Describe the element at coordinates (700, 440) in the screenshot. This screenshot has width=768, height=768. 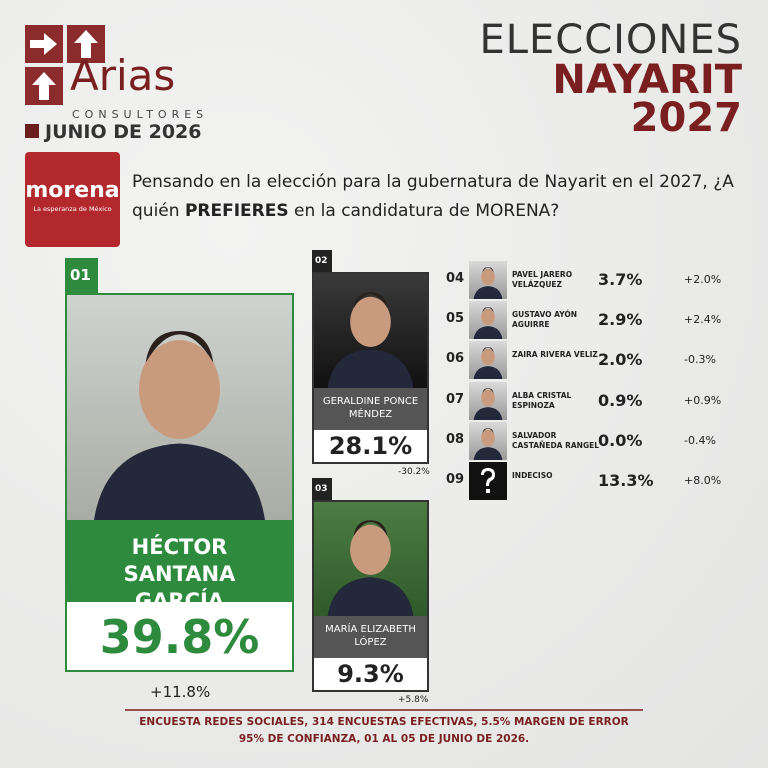
I see `change: -0.4%` at that location.